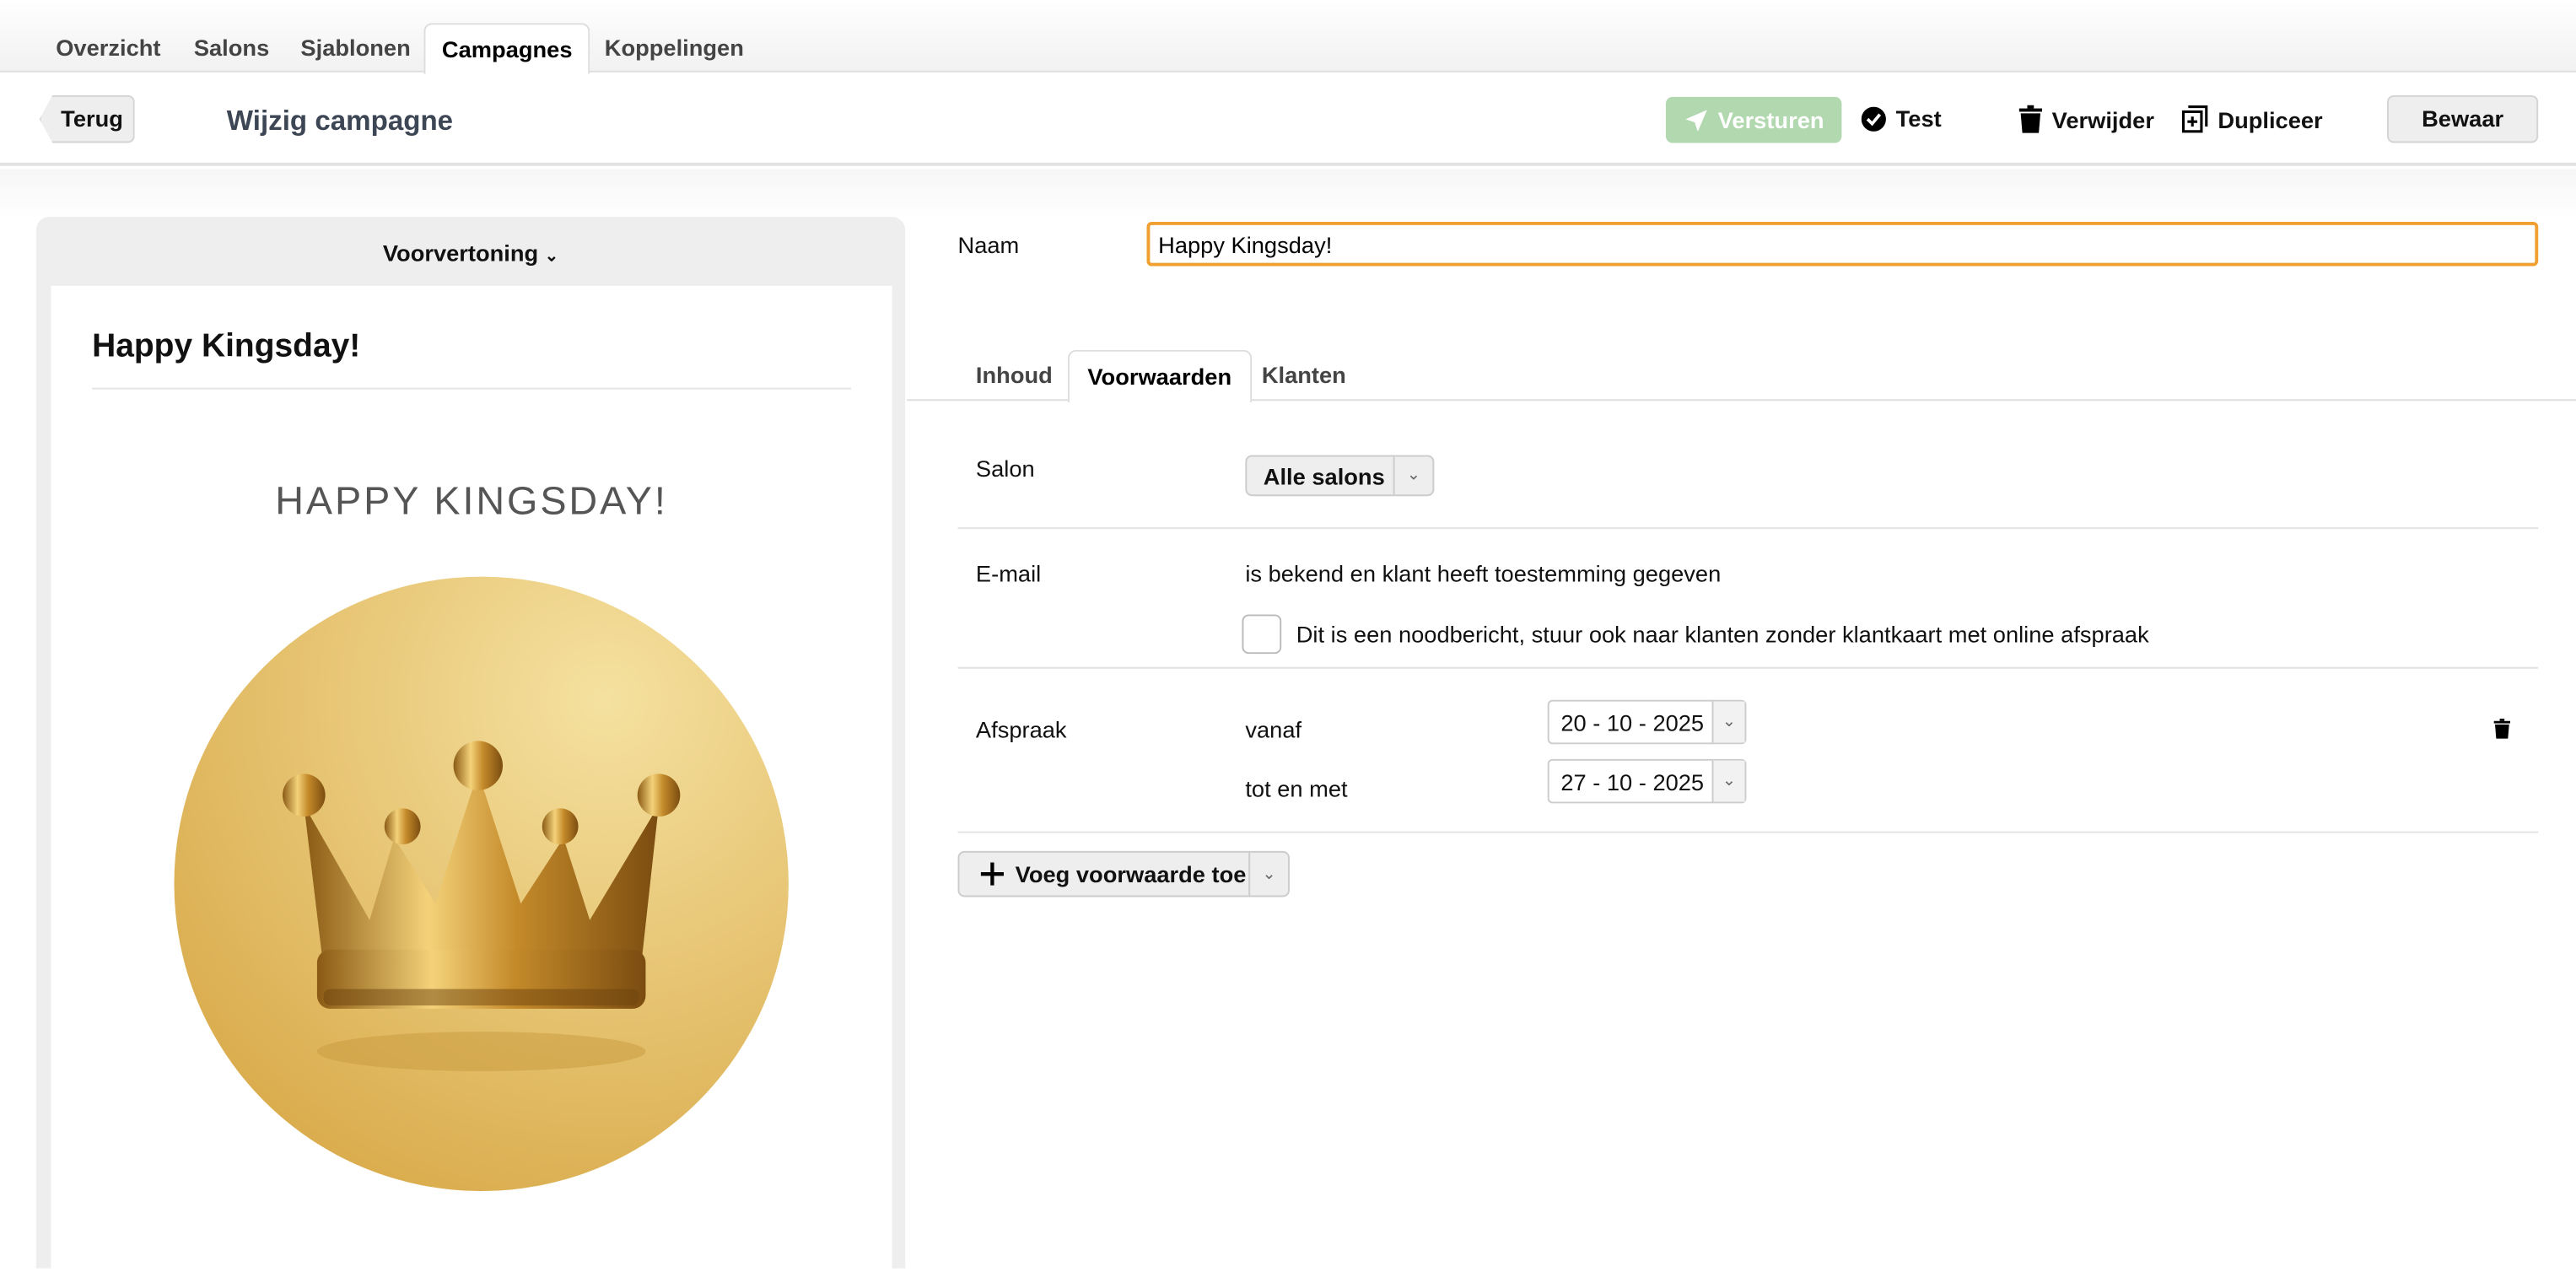 The height and width of the screenshot is (1272, 2576). I want to click on subtabs-border, so click(1741, 401).